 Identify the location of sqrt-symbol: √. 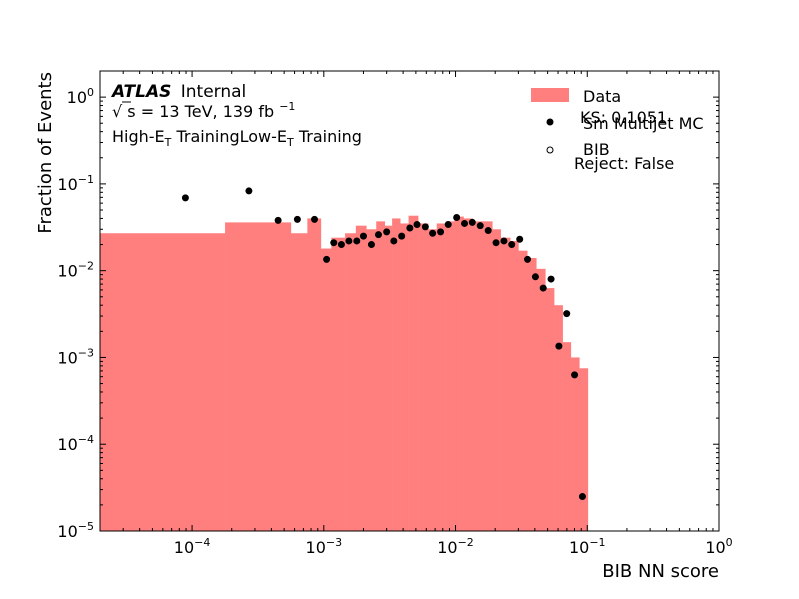
(117, 111).